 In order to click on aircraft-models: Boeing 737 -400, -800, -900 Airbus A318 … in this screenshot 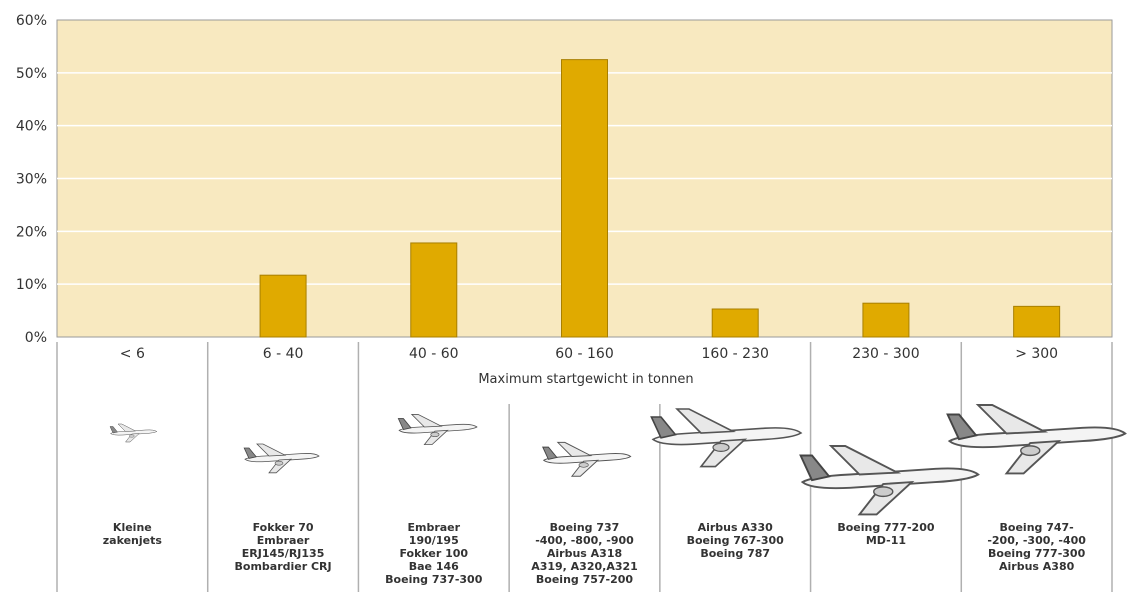, I will do `click(584, 553)`.